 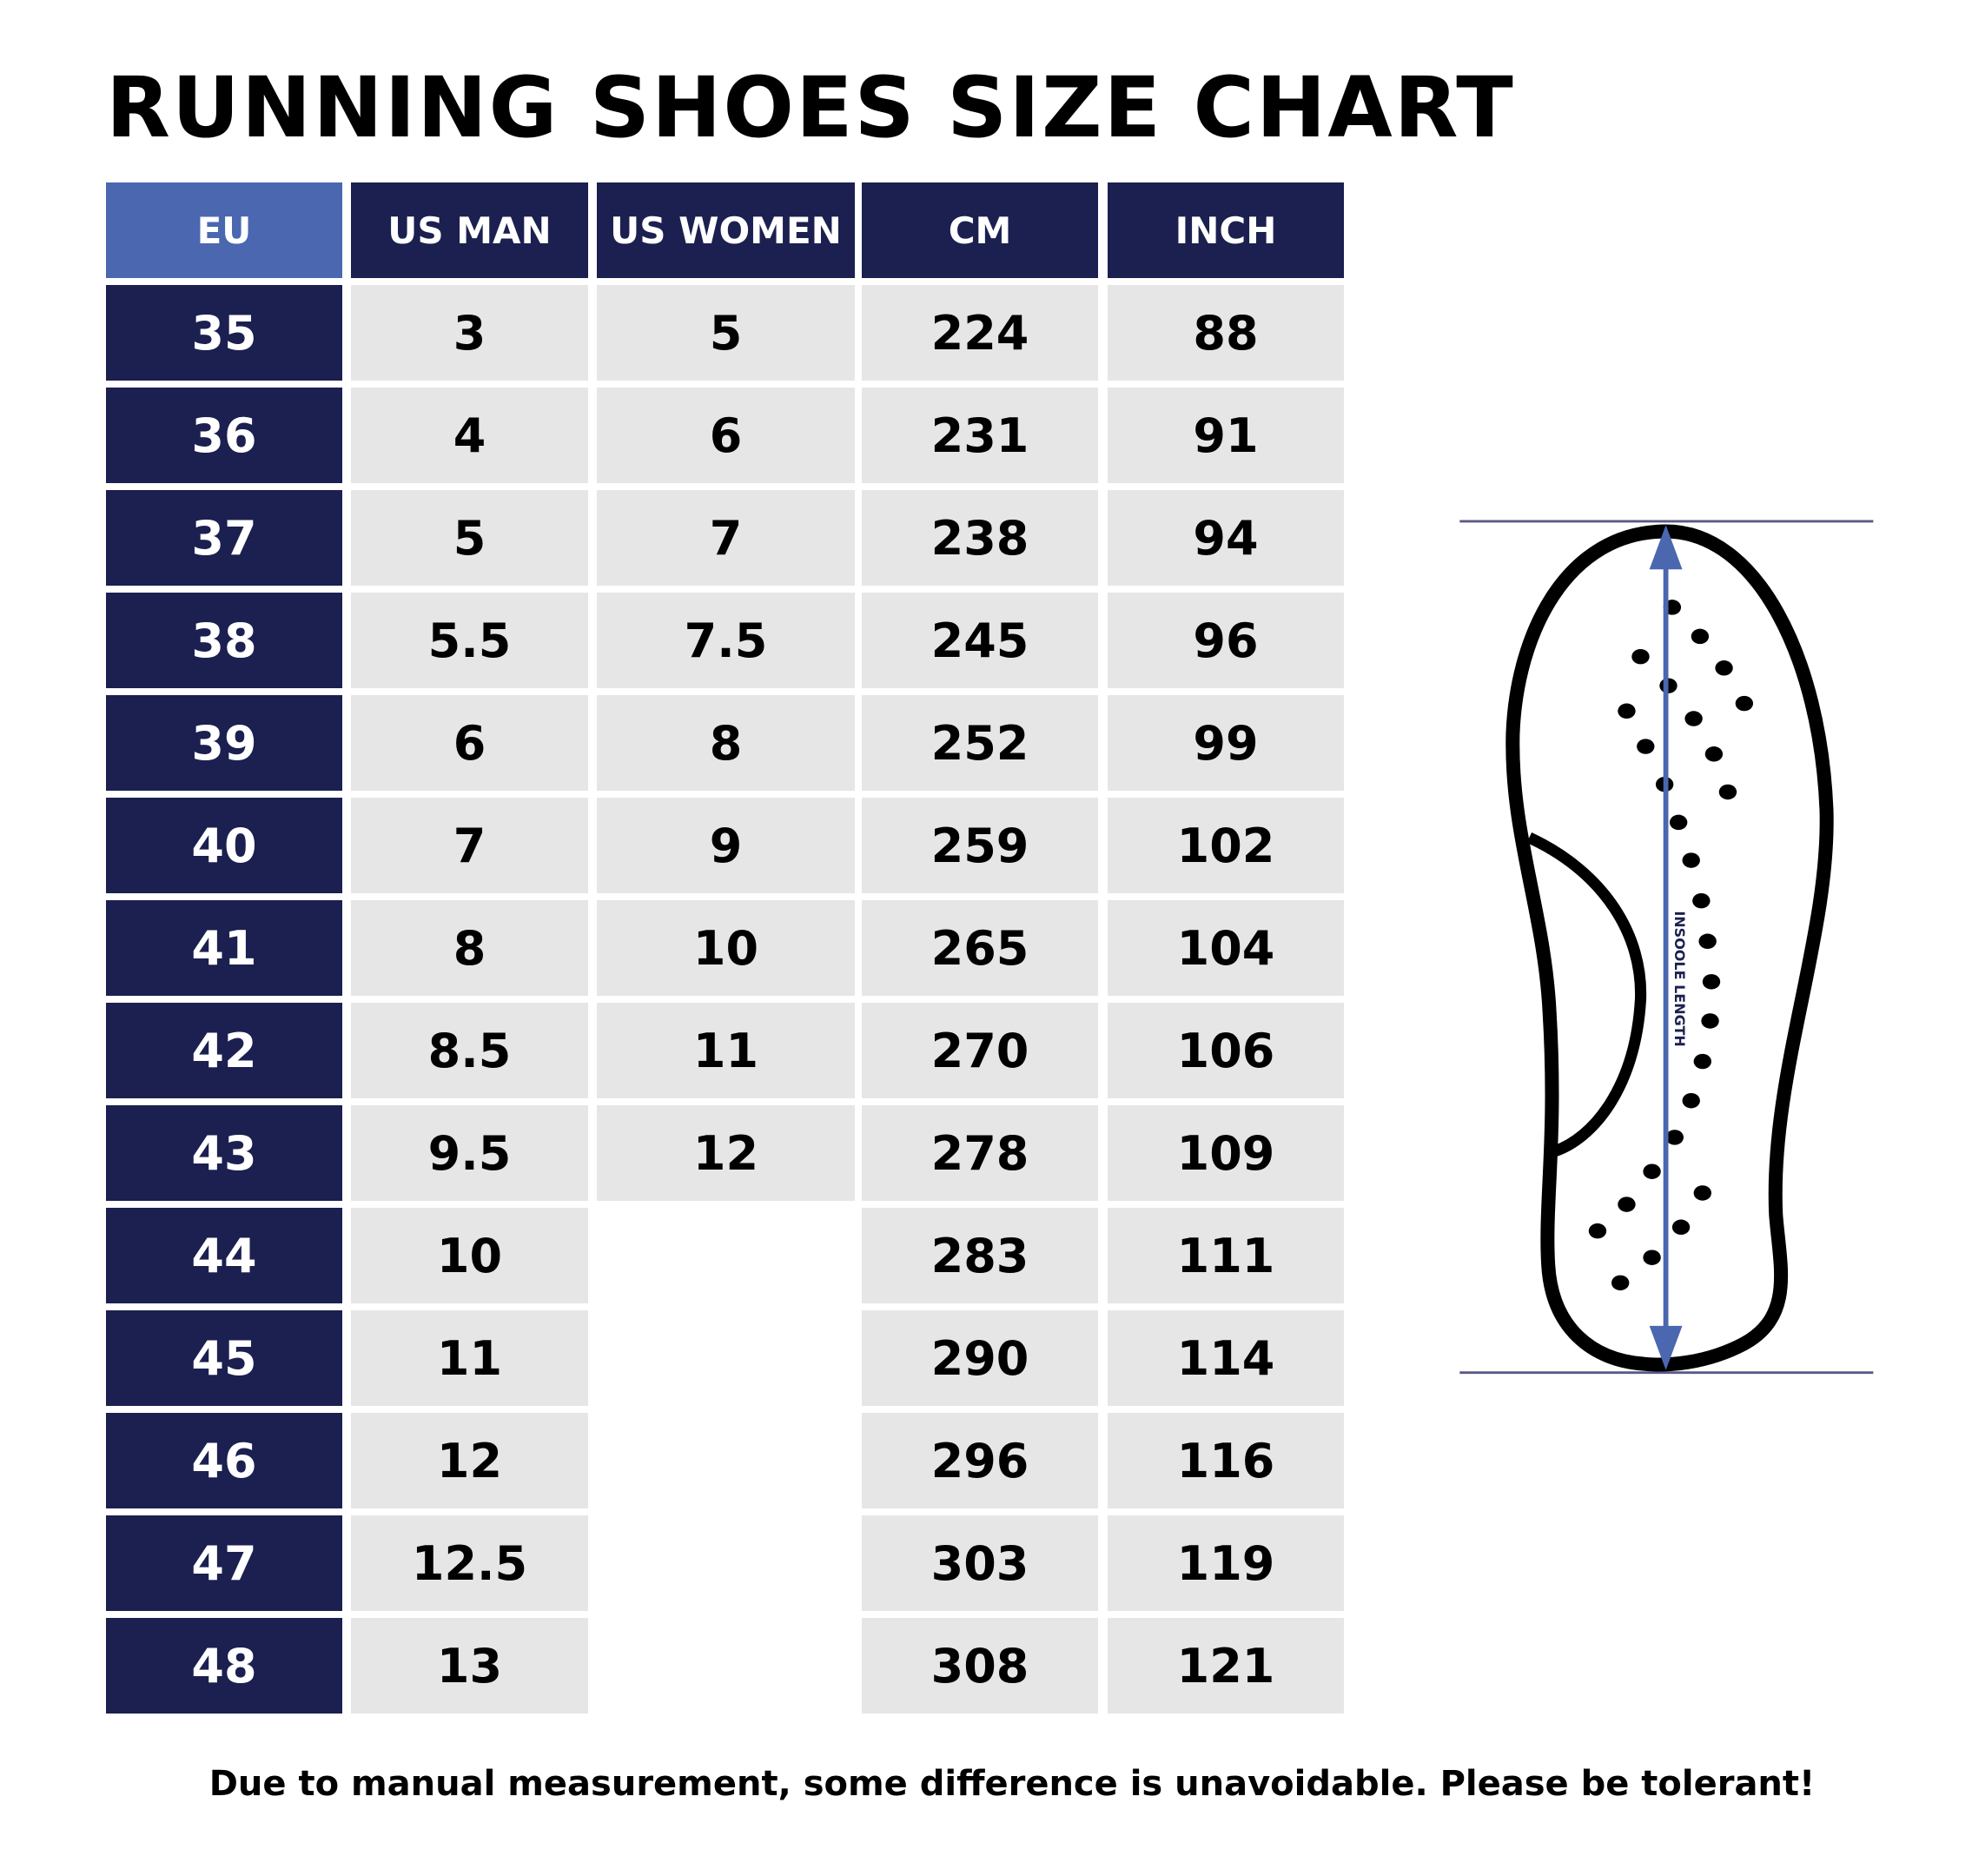 What do you see at coordinates (980, 1358) in the screenshot?
I see `table-cell-cm: 290` at bounding box center [980, 1358].